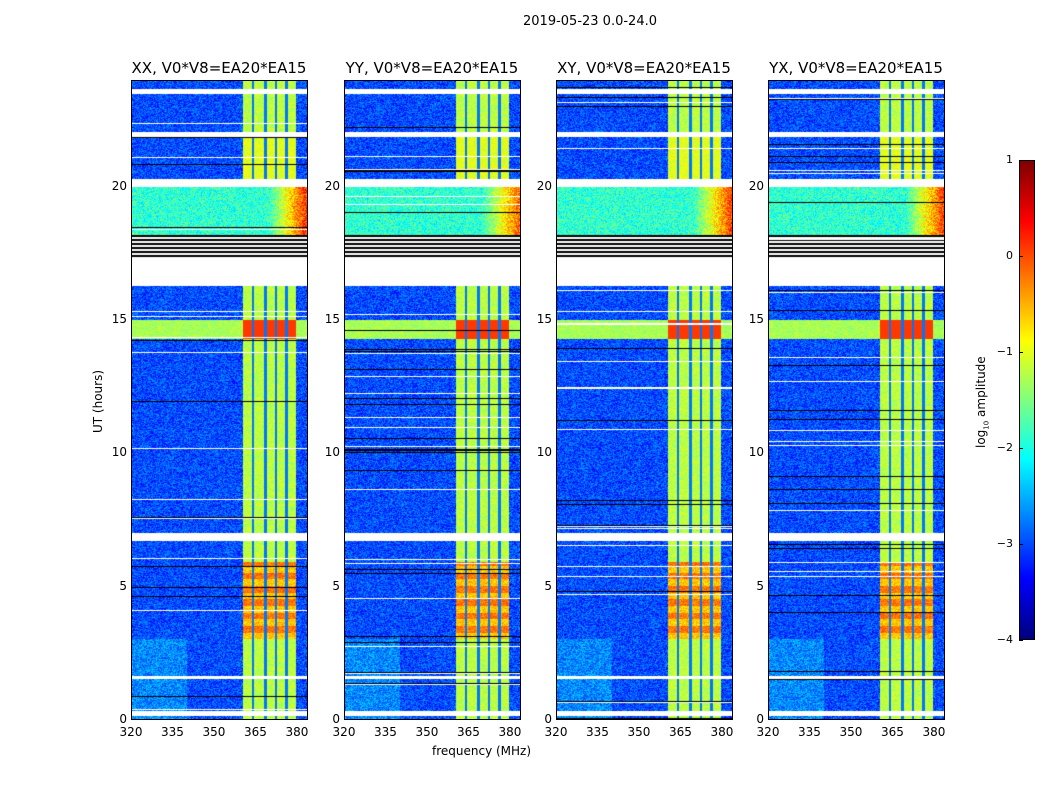 The height and width of the screenshot is (800, 1050). What do you see at coordinates (1004, 351) in the screenshot?
I see `colorbar-tick-label: −1` at bounding box center [1004, 351].